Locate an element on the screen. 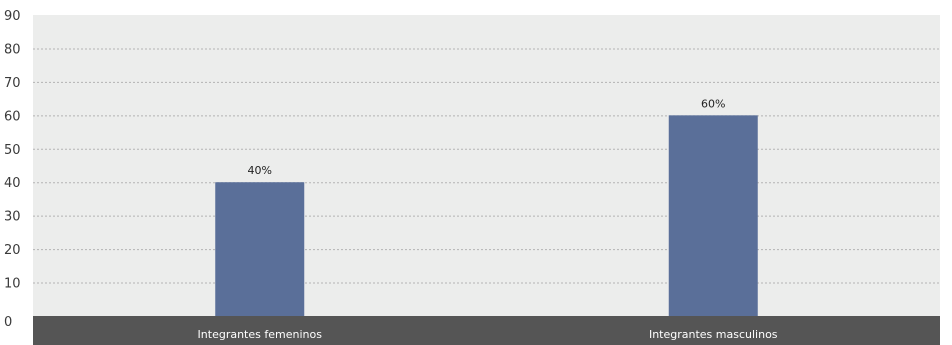 The image size is (952, 345). y-tick-label: 10 is located at coordinates (12, 284).